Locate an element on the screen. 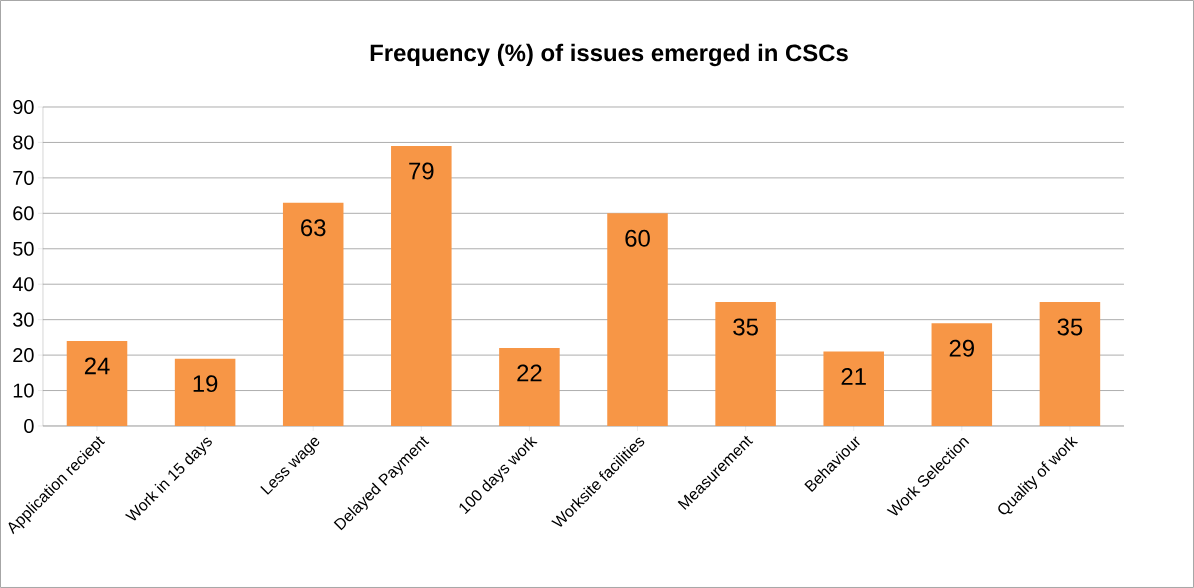 The image size is (1194, 588). data-label: 24 is located at coordinates (97, 366).